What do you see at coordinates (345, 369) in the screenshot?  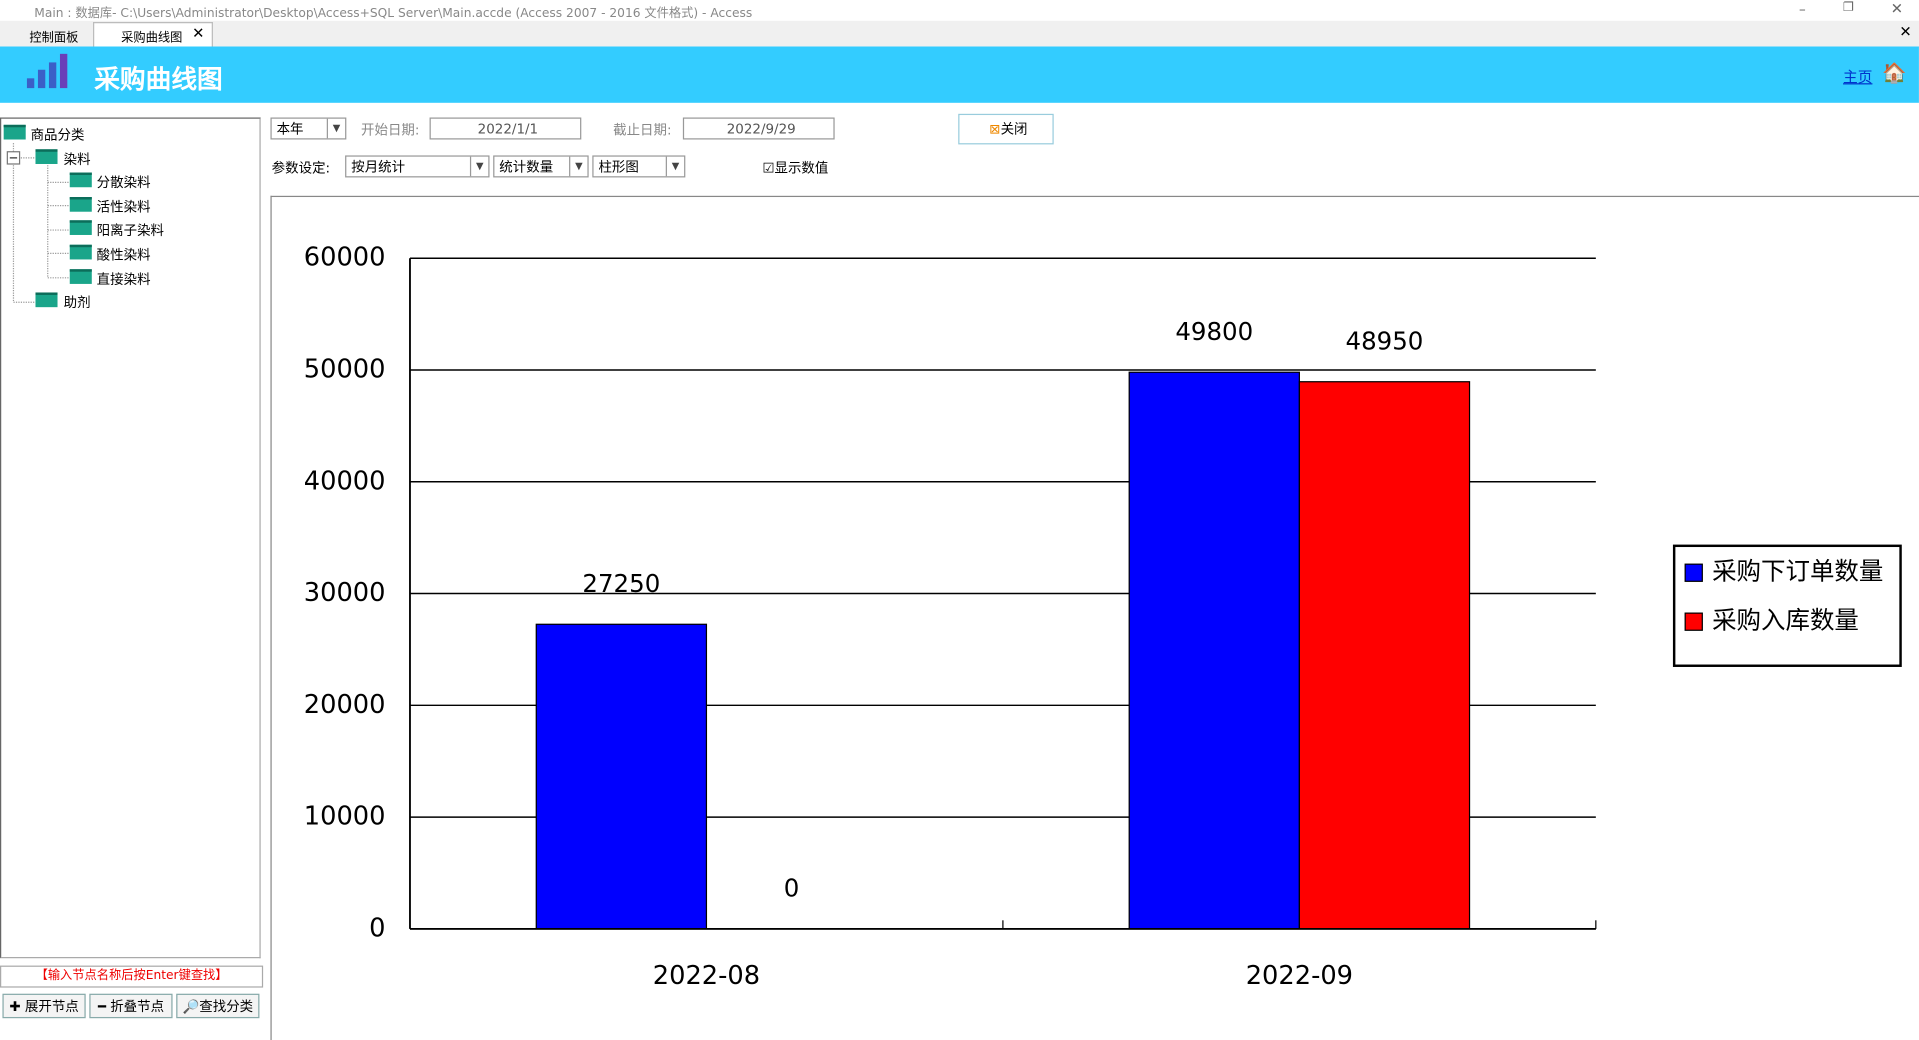 I see `y-tick-label: 50000` at bounding box center [345, 369].